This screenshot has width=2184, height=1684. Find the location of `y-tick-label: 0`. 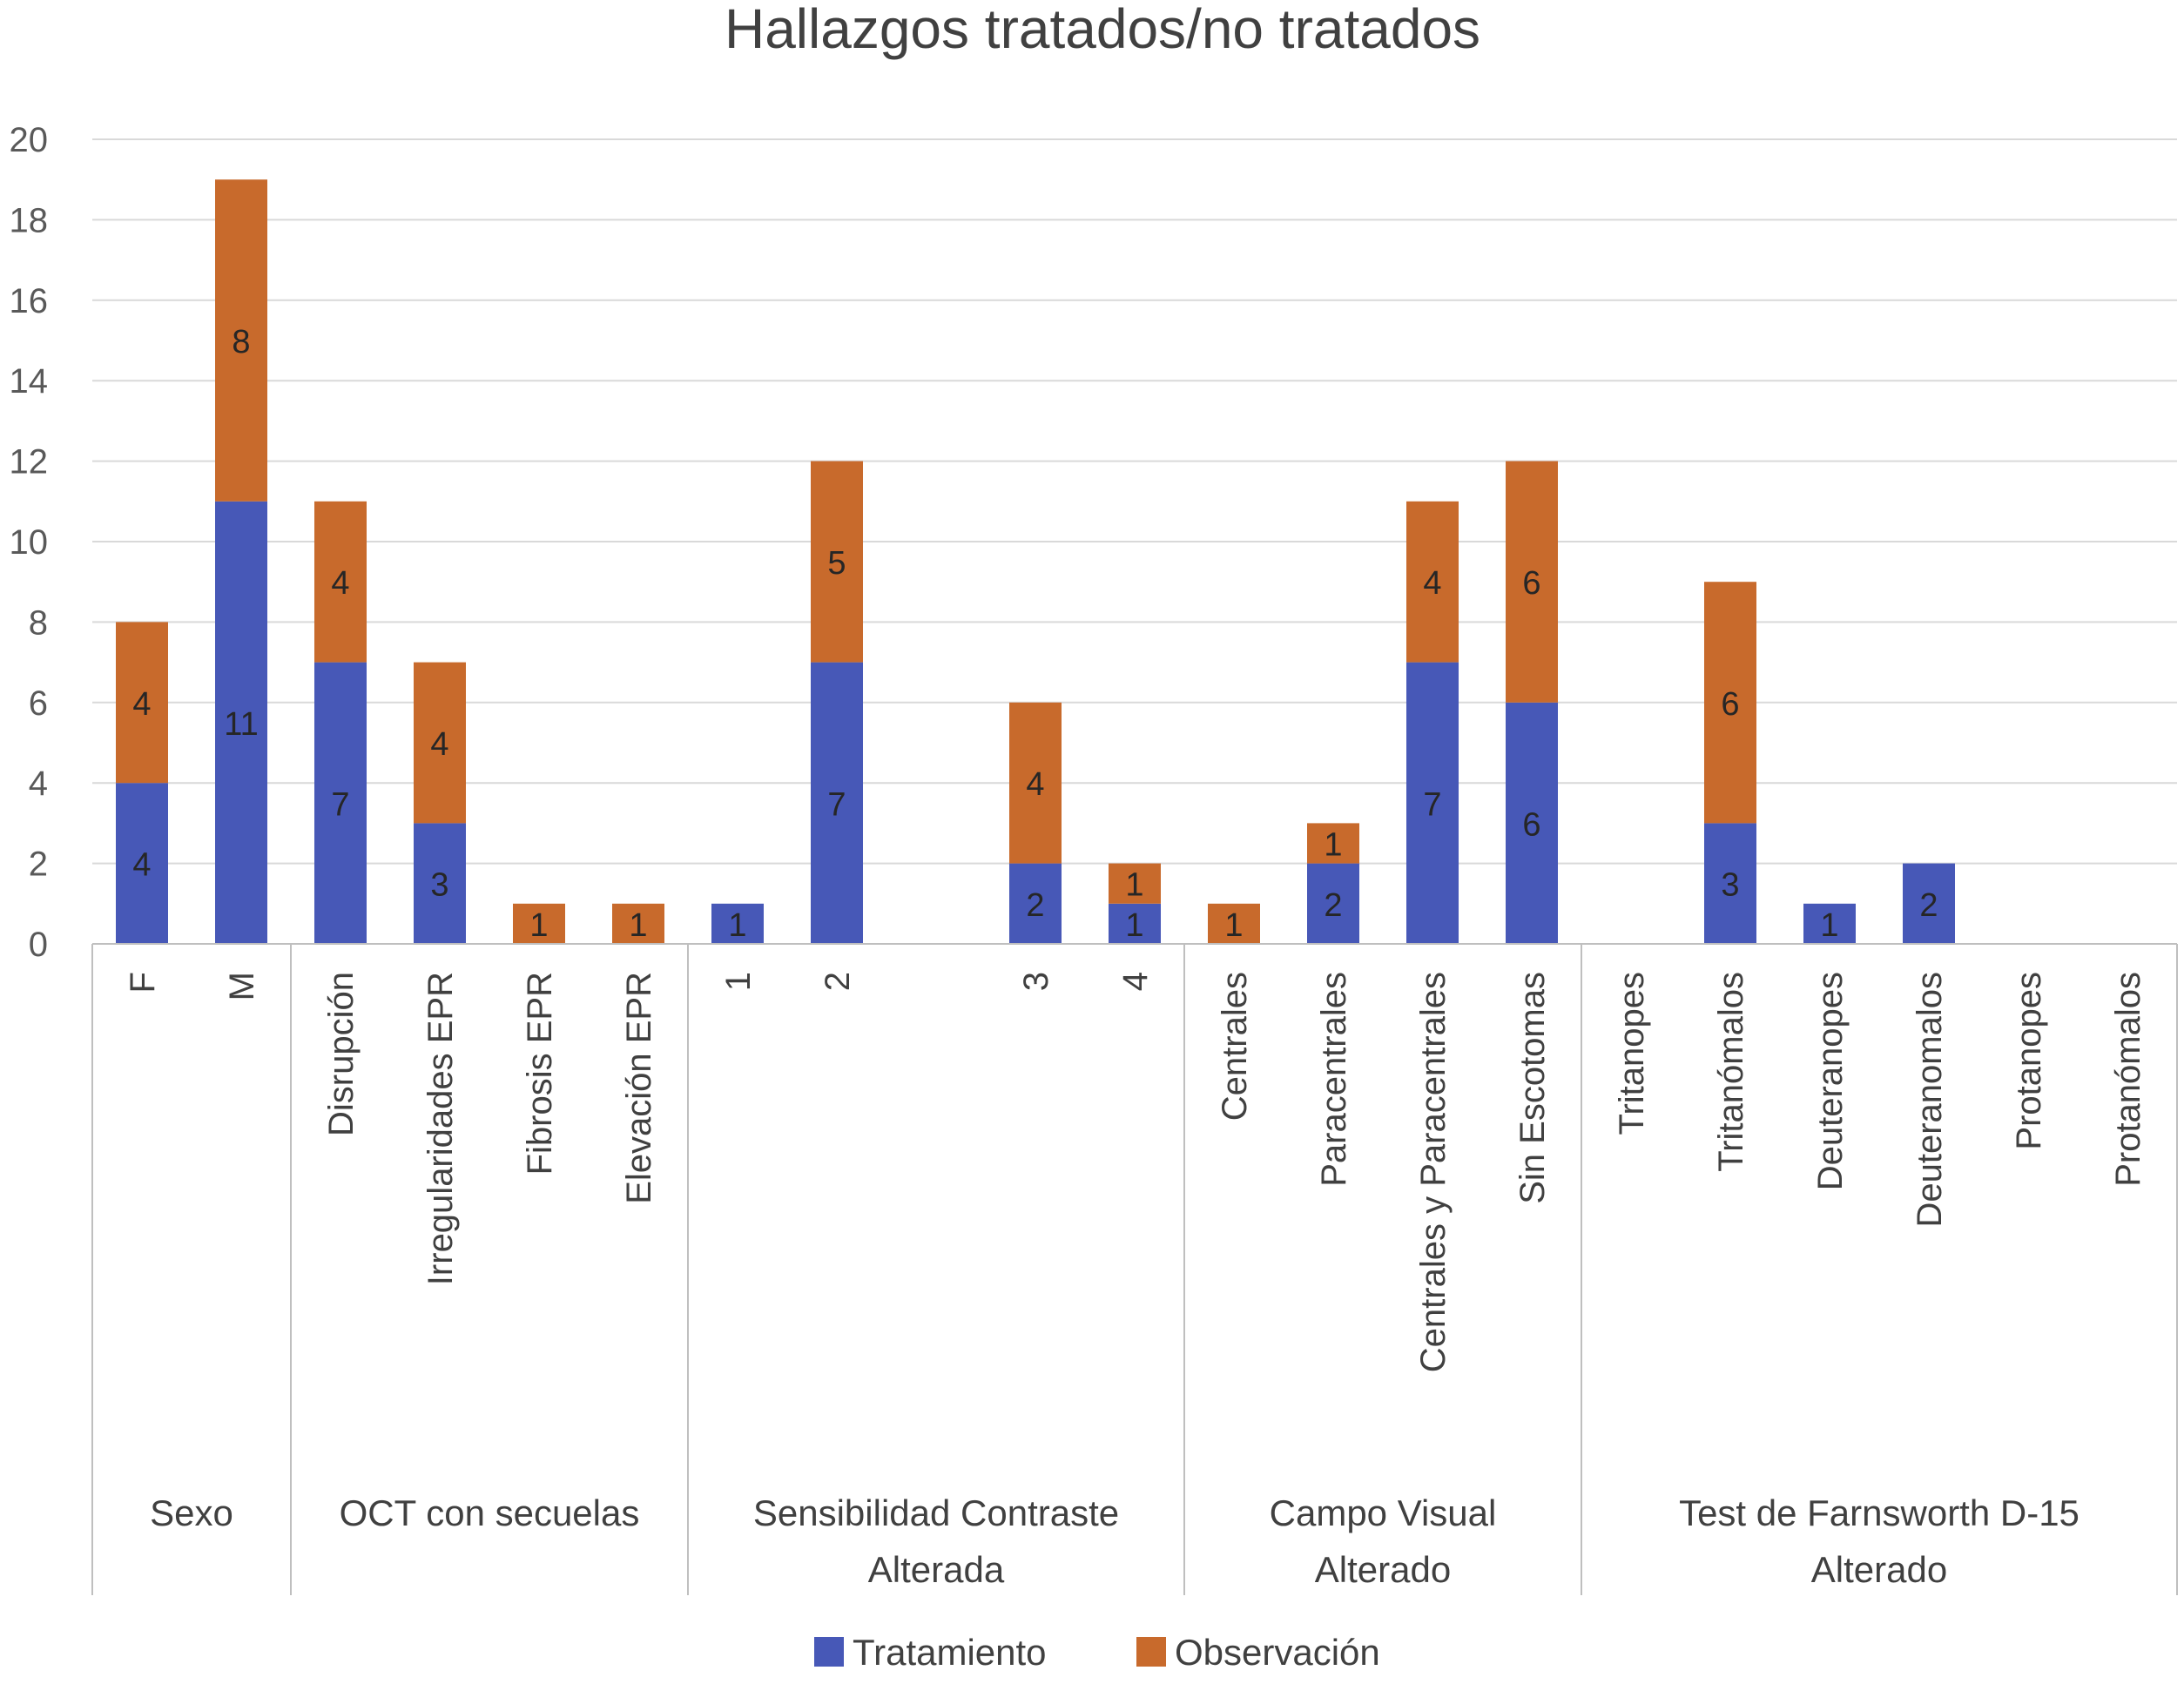

y-tick-label: 0 is located at coordinates (38, 945).